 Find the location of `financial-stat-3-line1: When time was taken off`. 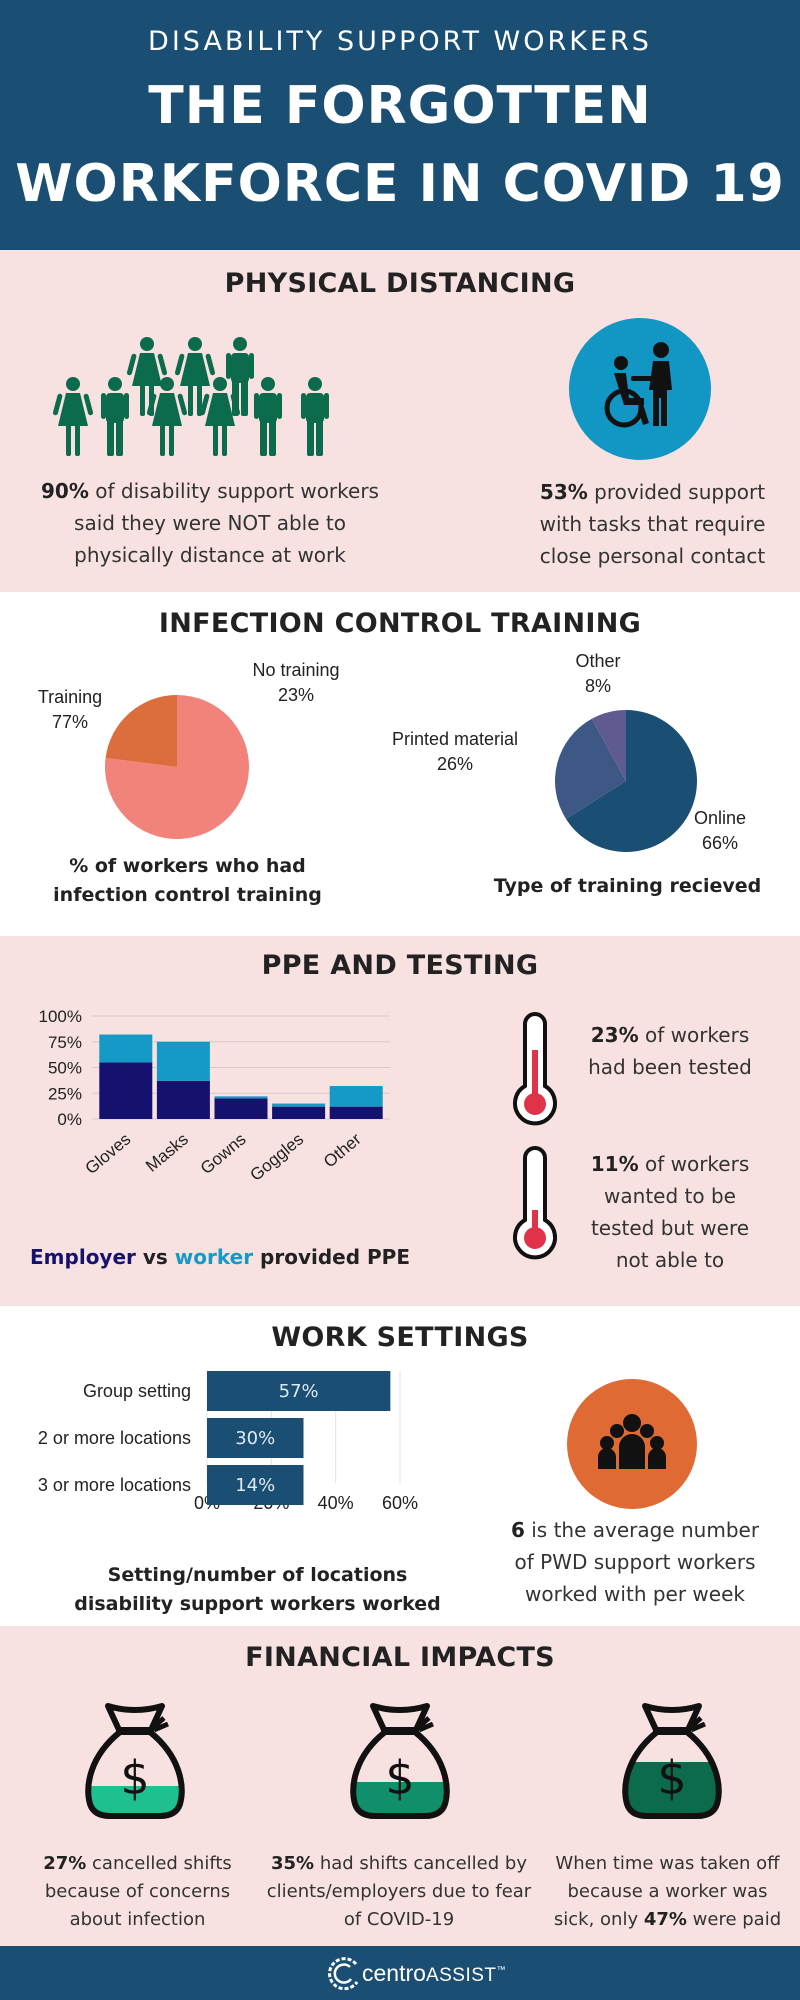

financial-stat-3-line1: When time was taken off is located at coordinates (667, 1863).